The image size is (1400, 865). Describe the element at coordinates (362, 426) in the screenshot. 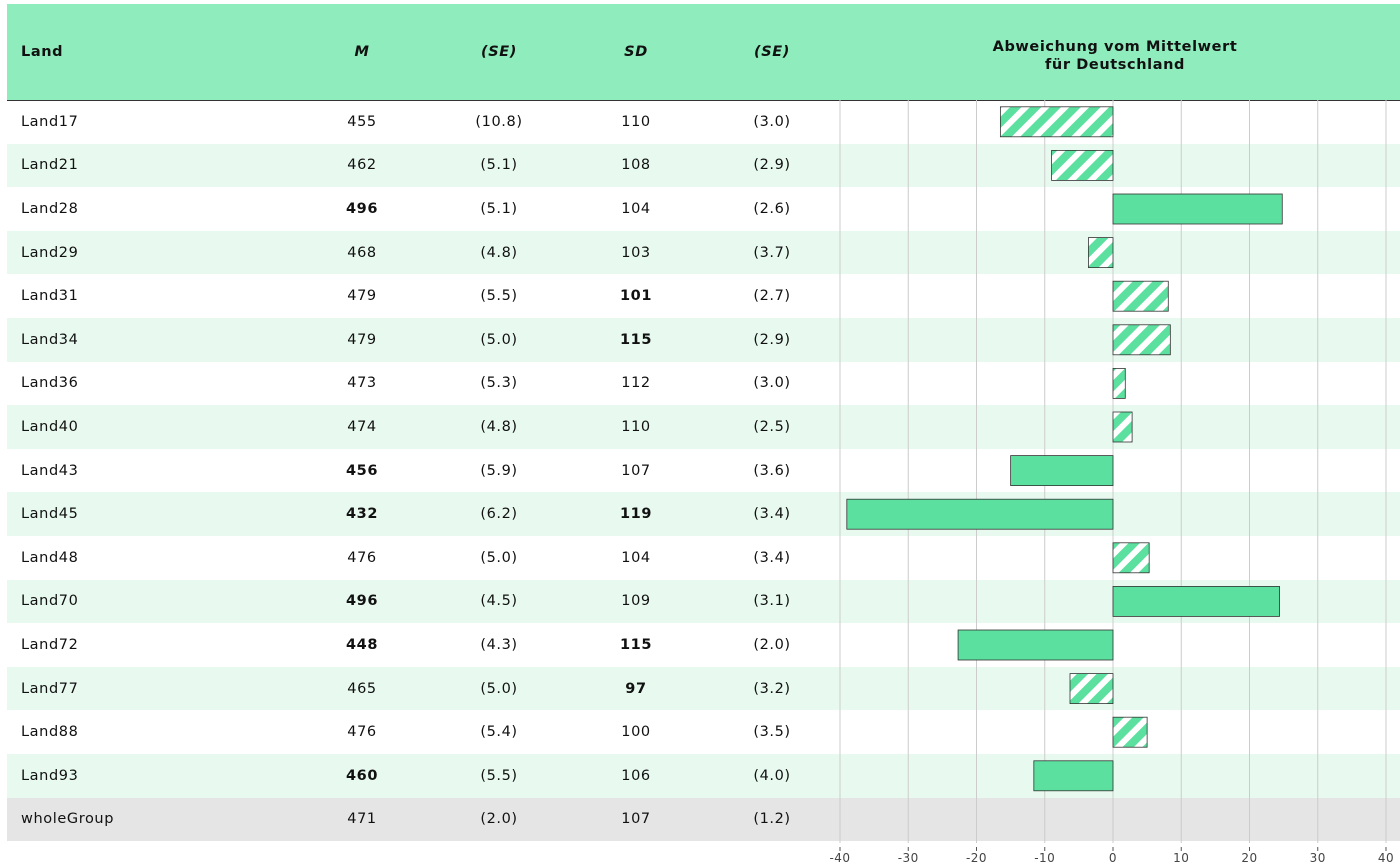

I see `cell-m: 474` at that location.